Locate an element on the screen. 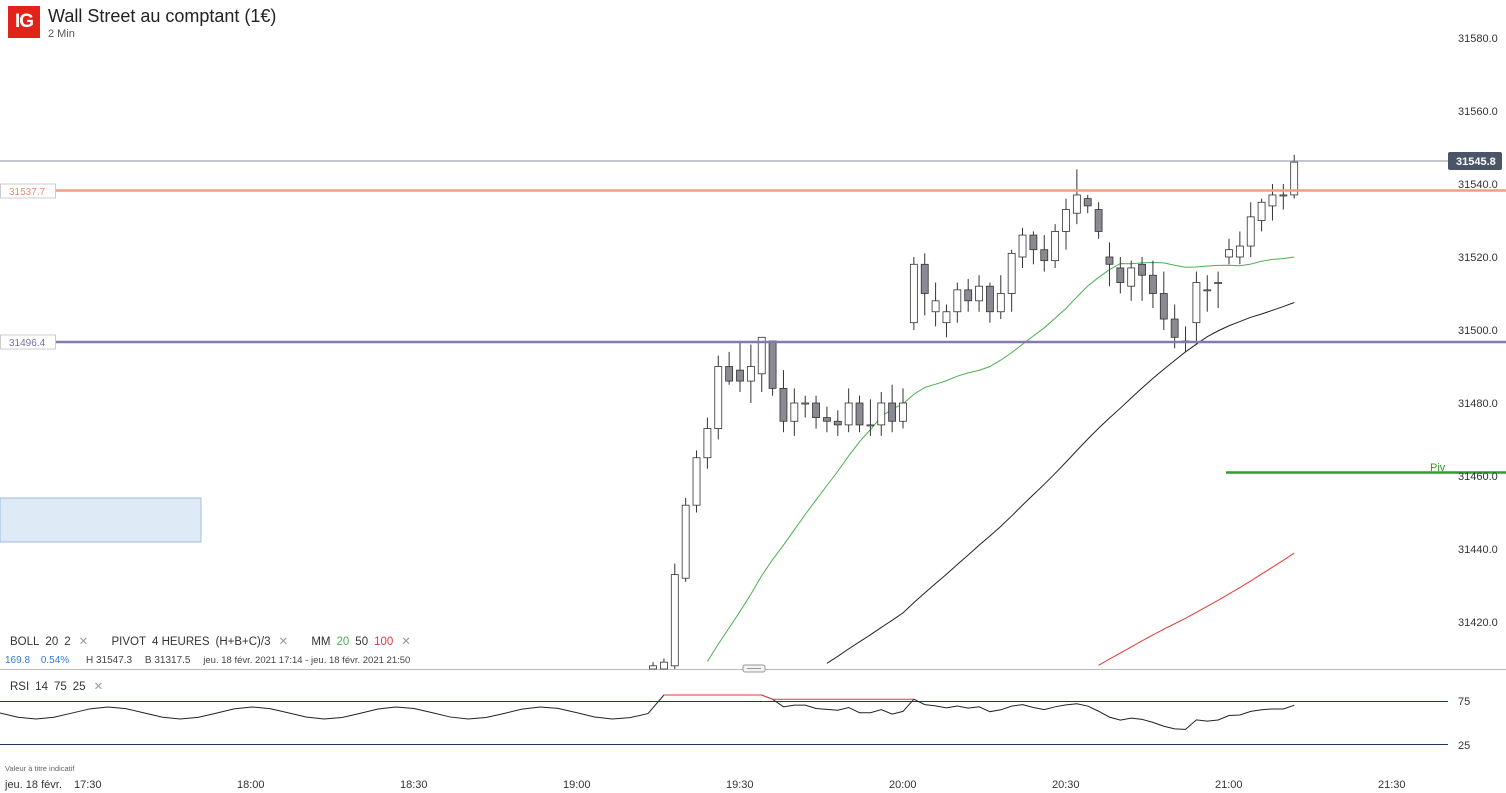  y-tick-label: 31440.0 is located at coordinates (1478, 550).